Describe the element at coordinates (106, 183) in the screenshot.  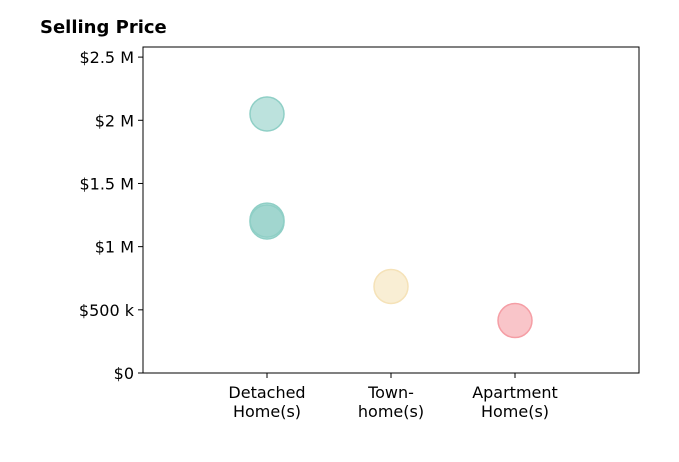
I see `y-tick-label: $1.5 M` at that location.